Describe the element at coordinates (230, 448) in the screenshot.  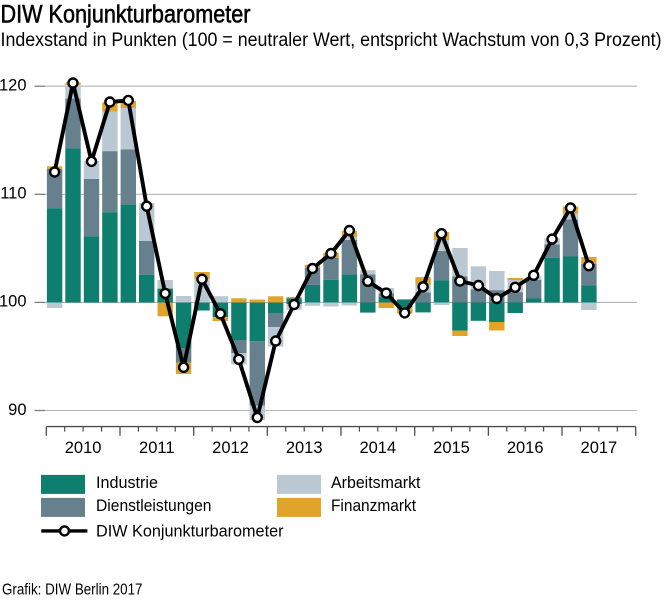
I see `svg-text: 2012` at that location.